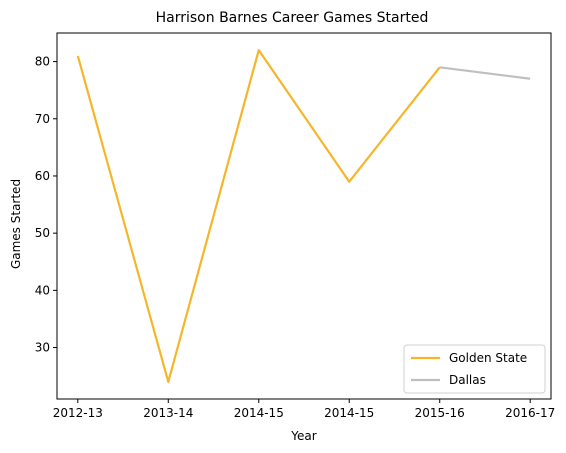 This screenshot has width=566, height=453. I want to click on y-tick-label: 30, so click(42, 348).